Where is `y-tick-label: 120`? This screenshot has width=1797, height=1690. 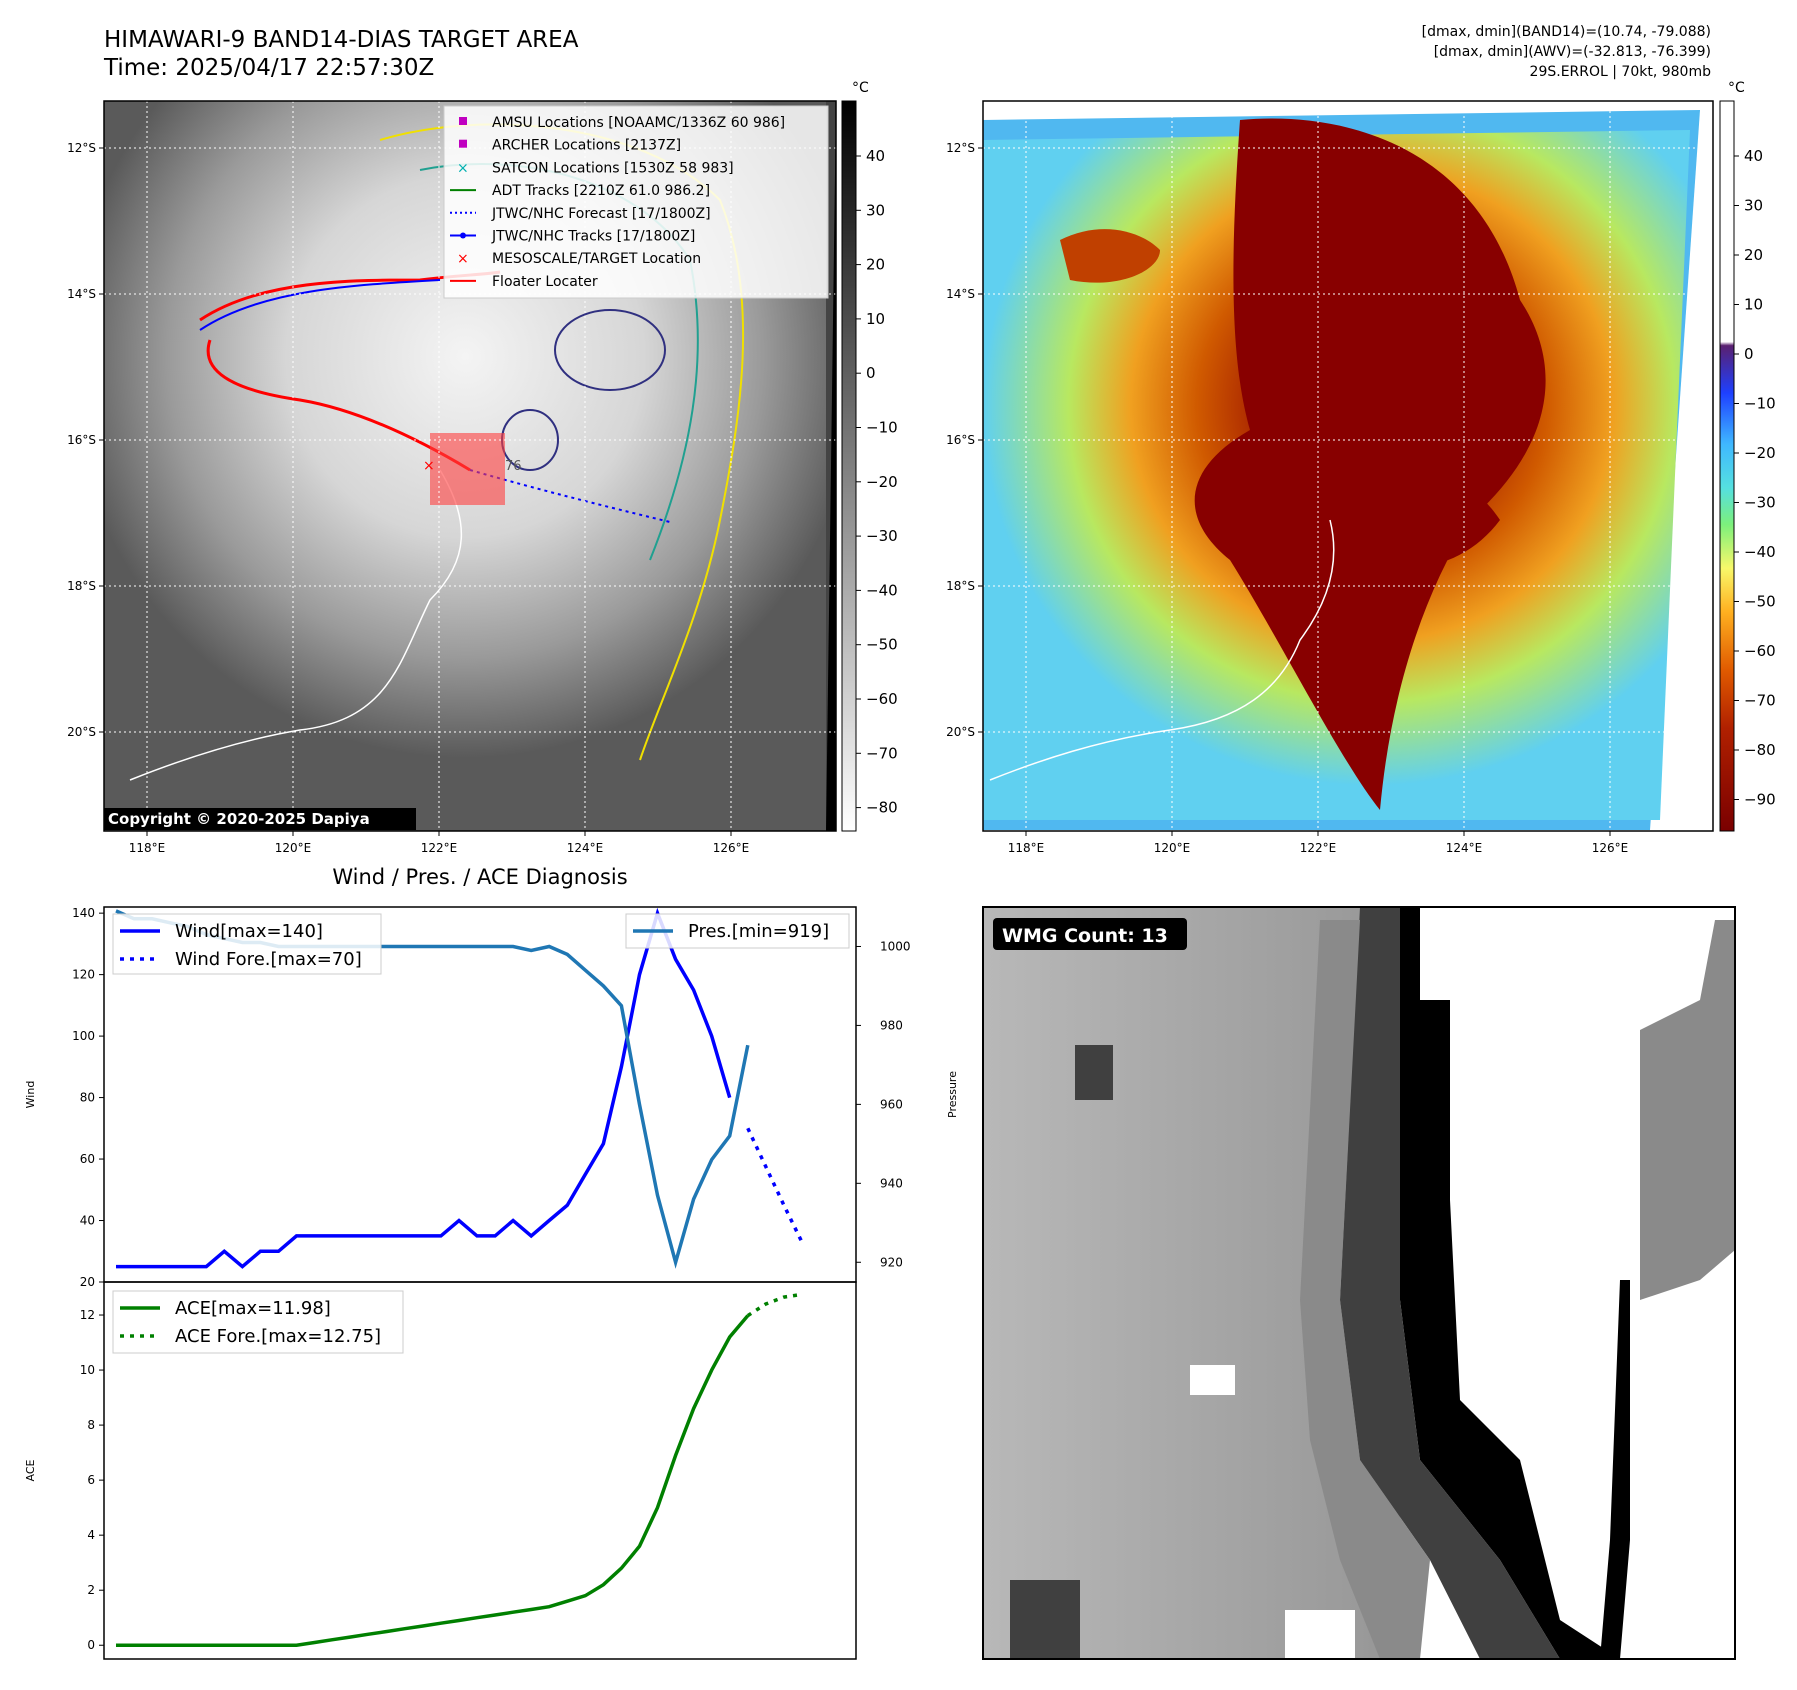 y-tick-label: 120 is located at coordinates (83, 975).